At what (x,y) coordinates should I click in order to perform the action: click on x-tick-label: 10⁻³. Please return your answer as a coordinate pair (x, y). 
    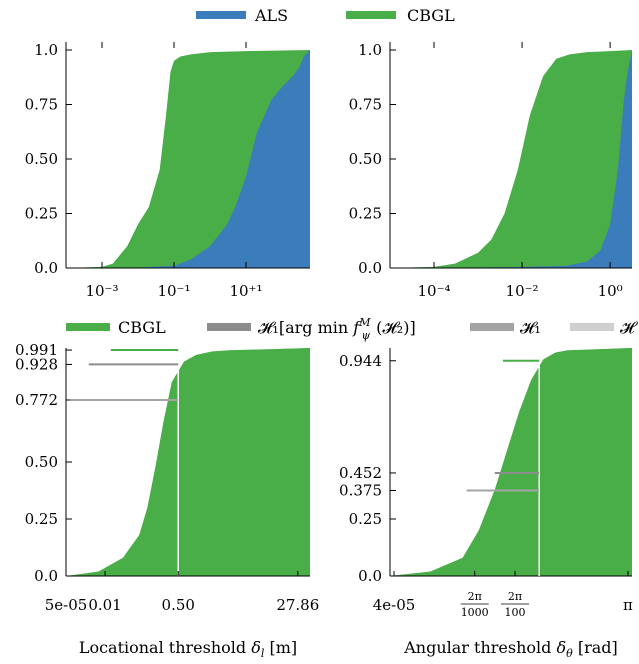
    Looking at the image, I should click on (101, 291).